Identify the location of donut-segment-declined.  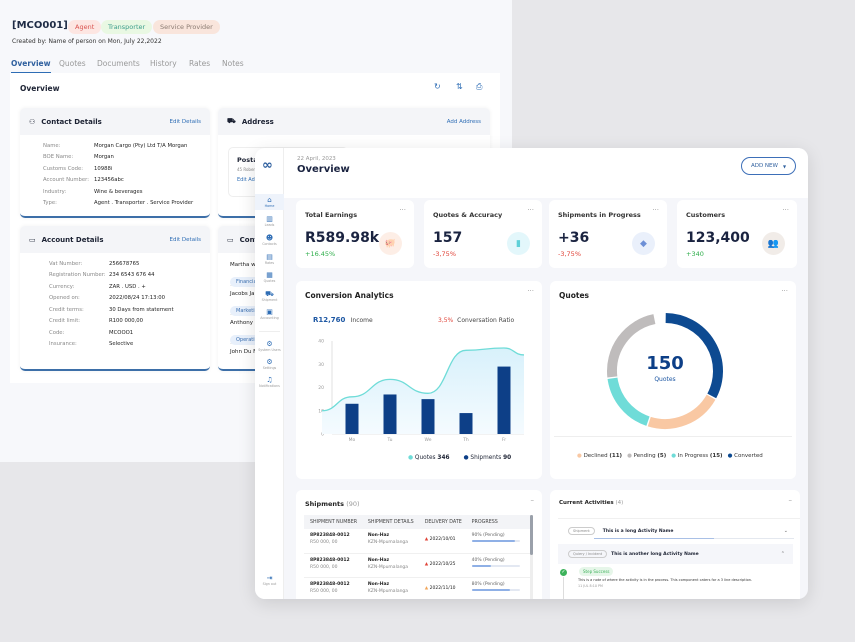
(681, 411).